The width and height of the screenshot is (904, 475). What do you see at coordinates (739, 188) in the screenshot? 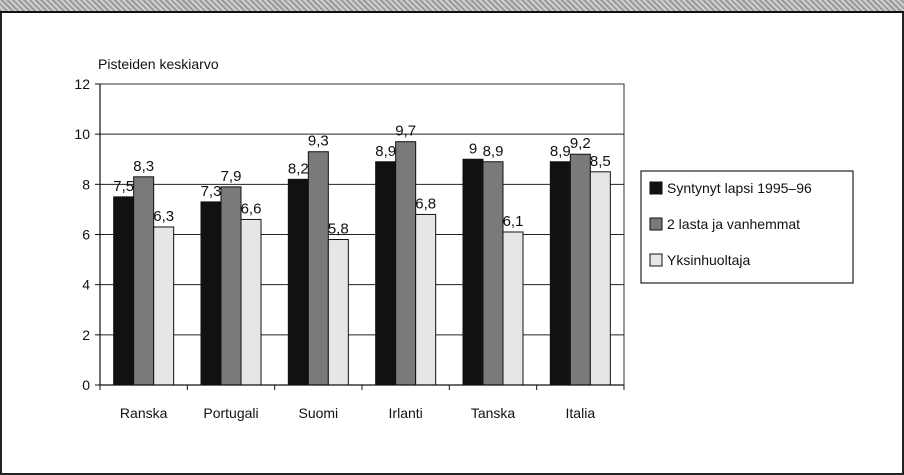
I see `legend-label: Syntynyt lapsi 1995–96` at bounding box center [739, 188].